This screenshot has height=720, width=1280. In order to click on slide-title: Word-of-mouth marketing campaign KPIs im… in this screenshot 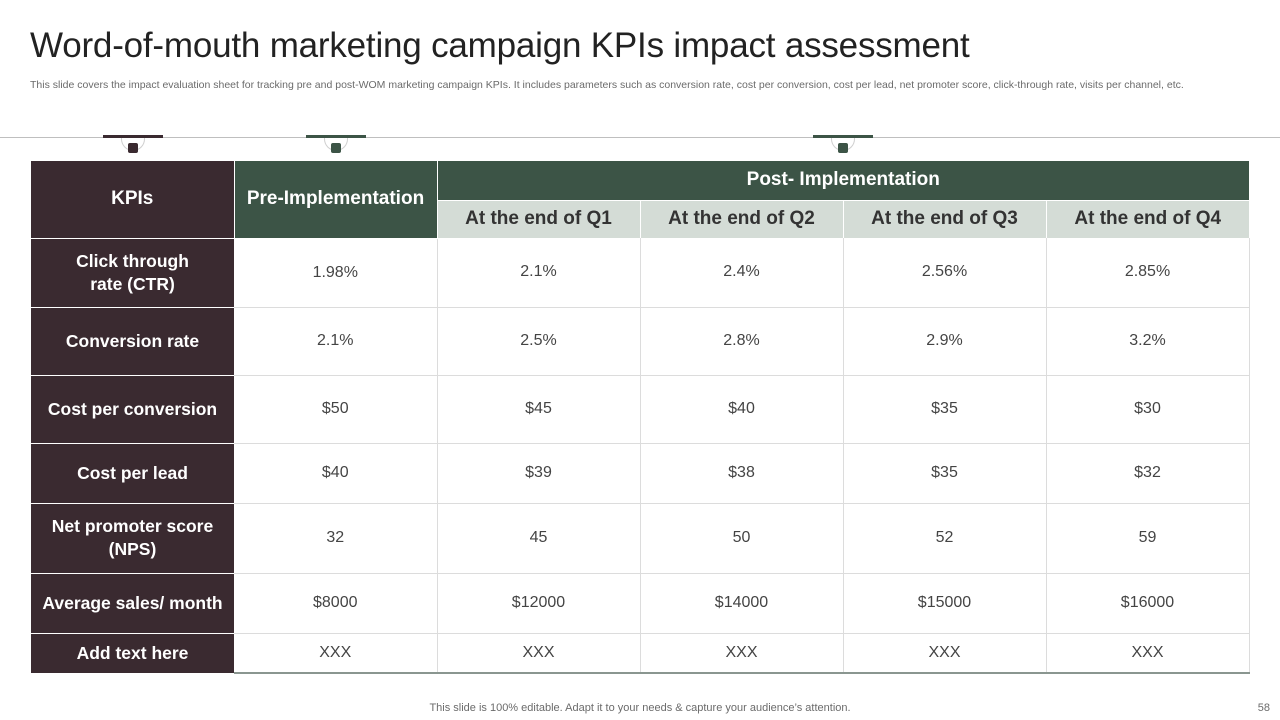, I will do `click(500, 45)`.